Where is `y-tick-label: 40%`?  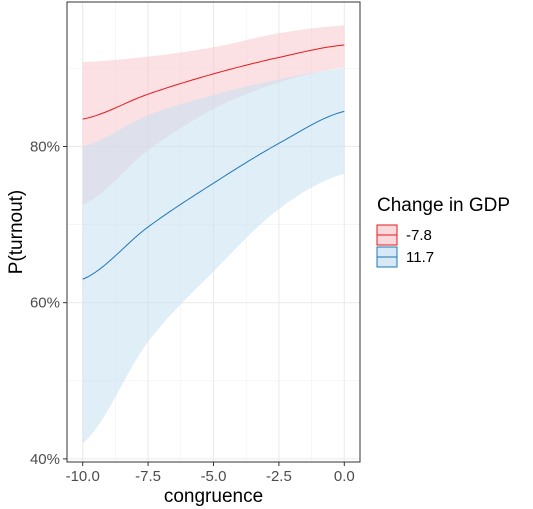
y-tick-label: 40% is located at coordinates (45, 459).